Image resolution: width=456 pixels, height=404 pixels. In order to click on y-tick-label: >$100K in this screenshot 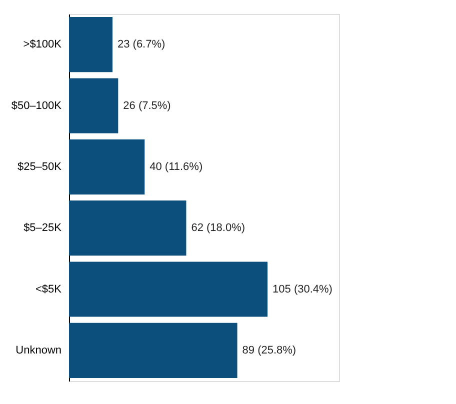, I will do `click(42, 44)`.